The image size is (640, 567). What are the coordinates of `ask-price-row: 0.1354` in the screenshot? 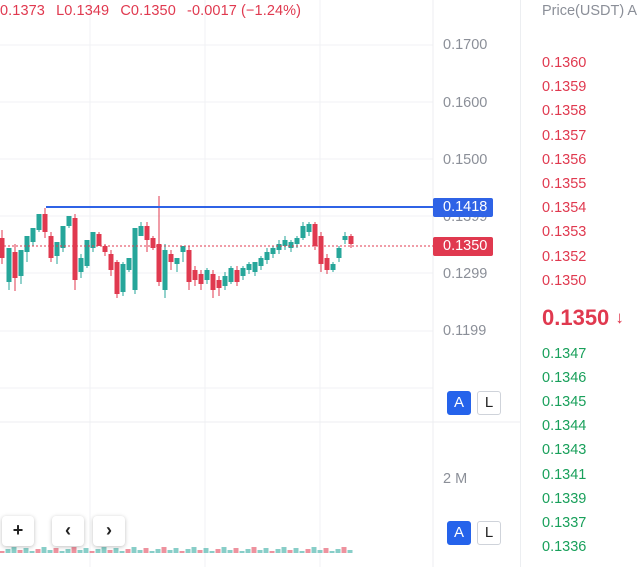 It's located at (564, 208).